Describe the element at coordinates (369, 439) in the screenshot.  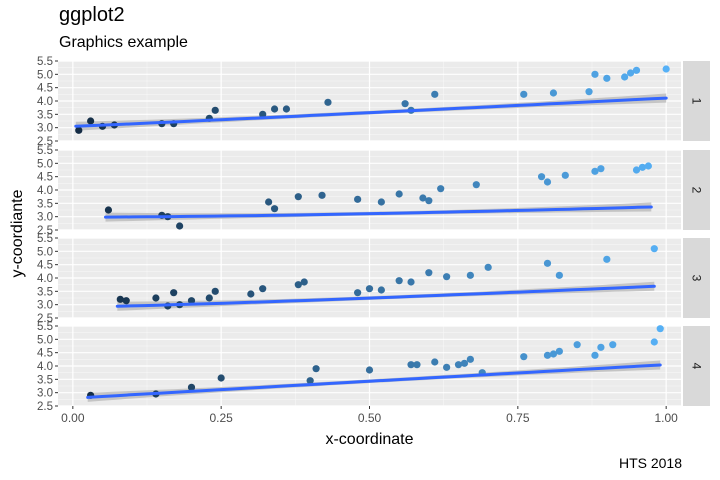
I see `x-axis-title: x-coordinate` at that location.